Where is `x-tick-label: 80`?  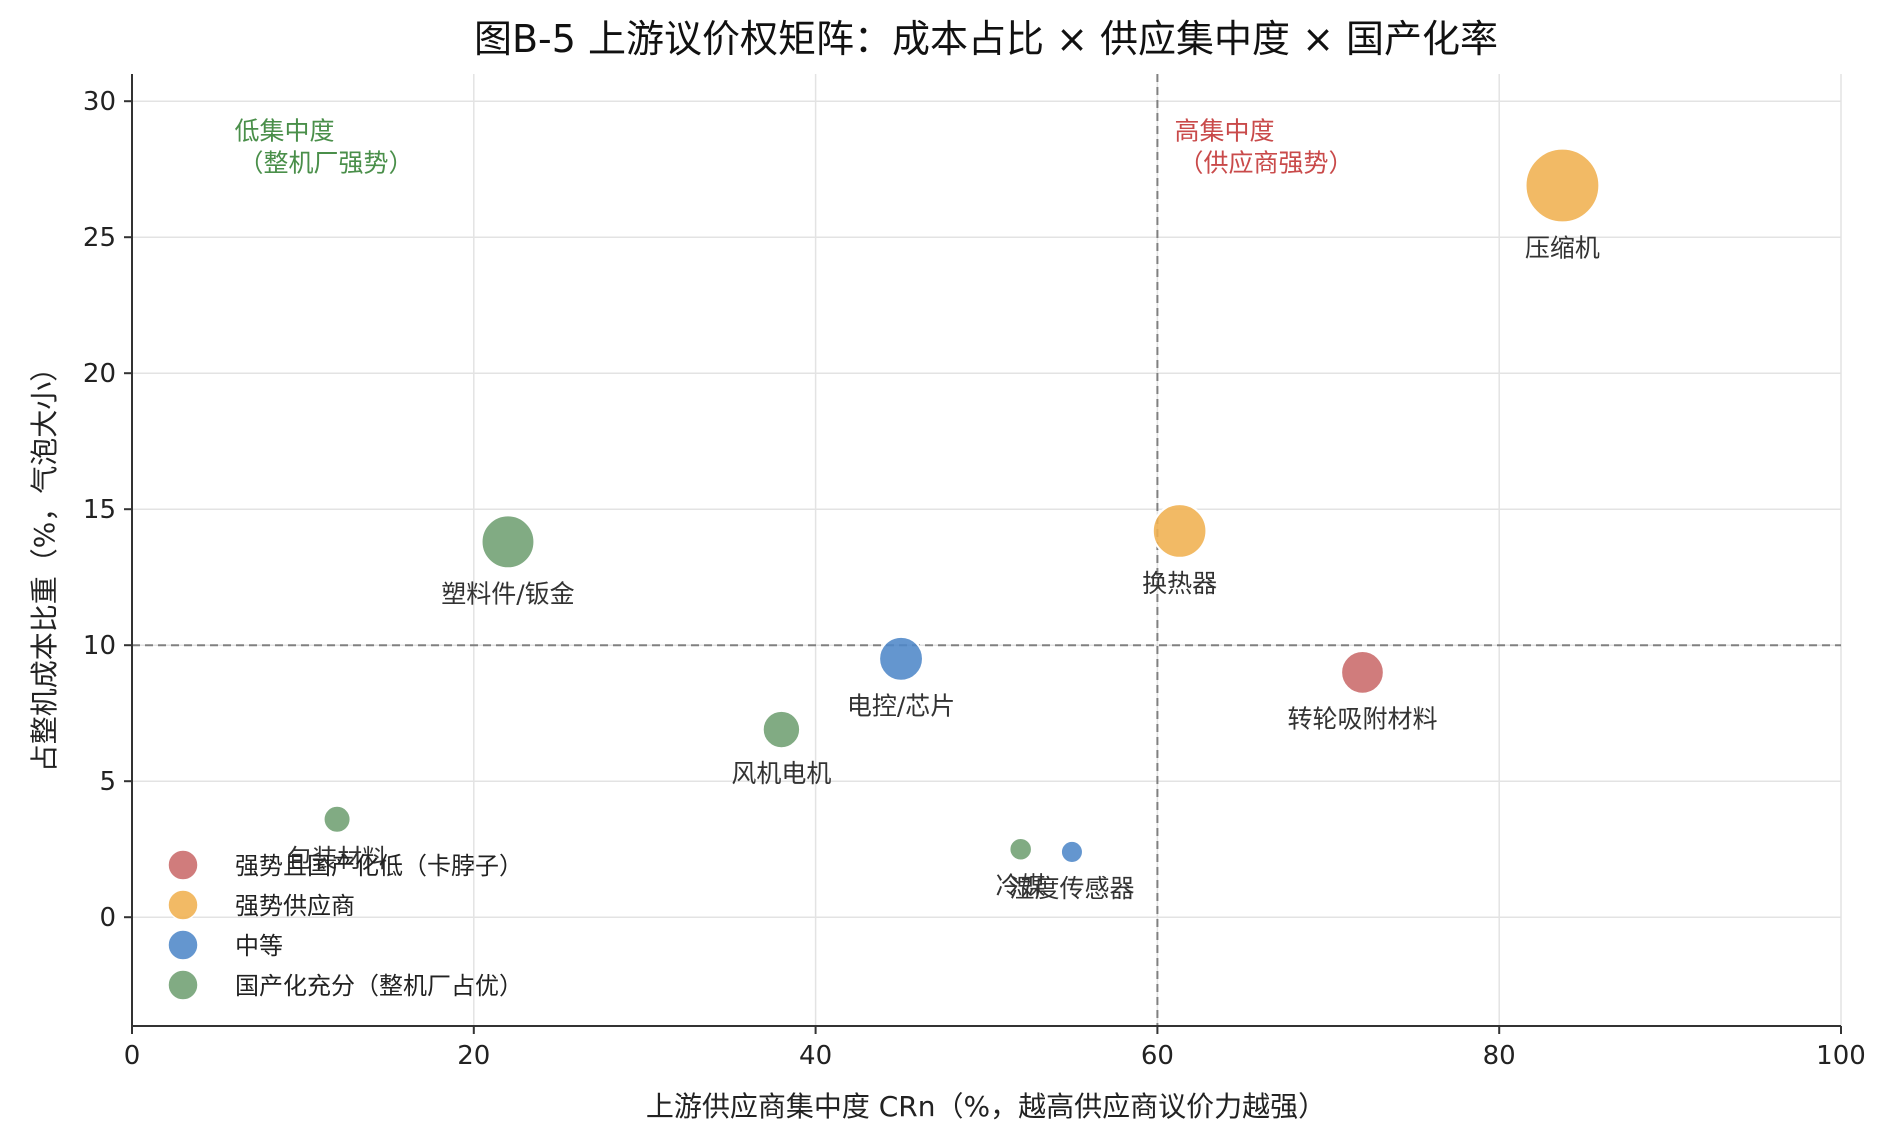 x-tick-label: 80 is located at coordinates (1499, 1056).